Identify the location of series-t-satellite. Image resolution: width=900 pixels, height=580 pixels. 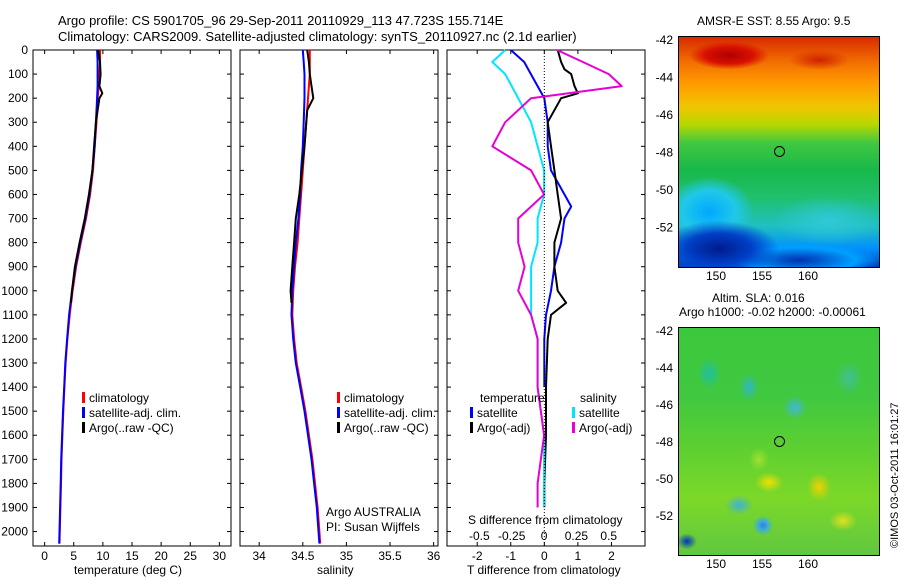
(541, 218).